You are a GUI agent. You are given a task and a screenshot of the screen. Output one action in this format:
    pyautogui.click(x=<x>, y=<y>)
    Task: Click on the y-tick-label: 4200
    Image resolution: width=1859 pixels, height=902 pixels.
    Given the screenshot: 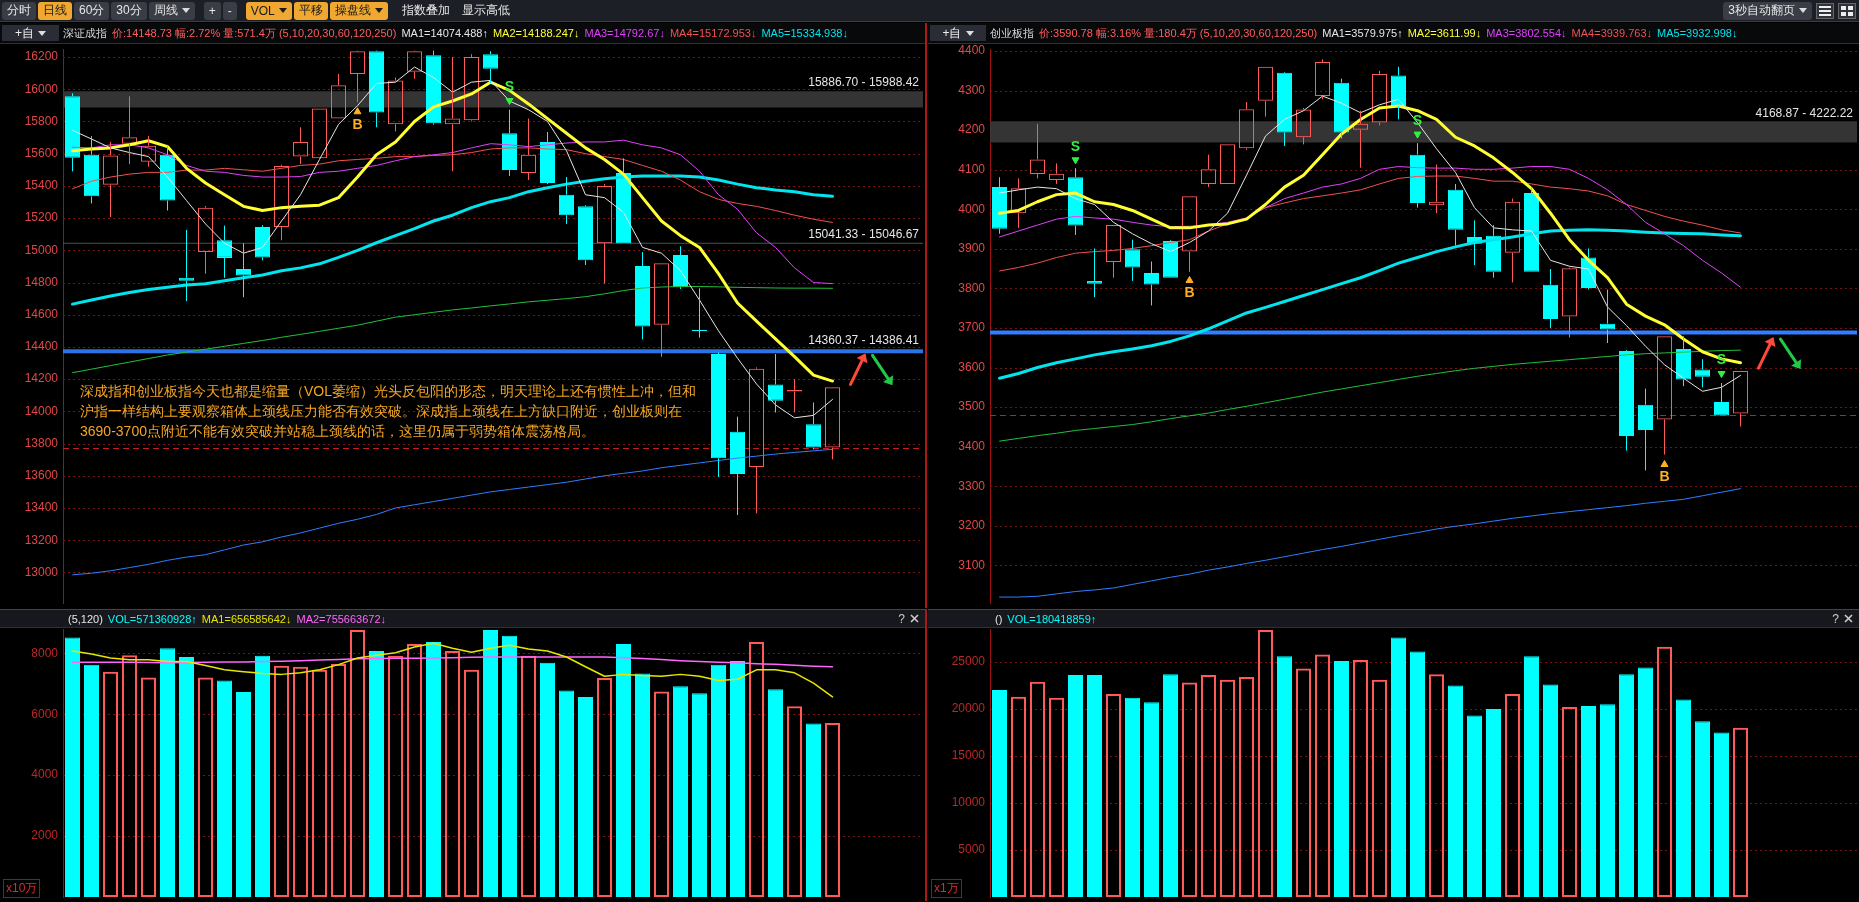 What is the action you would take?
    pyautogui.click(x=972, y=129)
    